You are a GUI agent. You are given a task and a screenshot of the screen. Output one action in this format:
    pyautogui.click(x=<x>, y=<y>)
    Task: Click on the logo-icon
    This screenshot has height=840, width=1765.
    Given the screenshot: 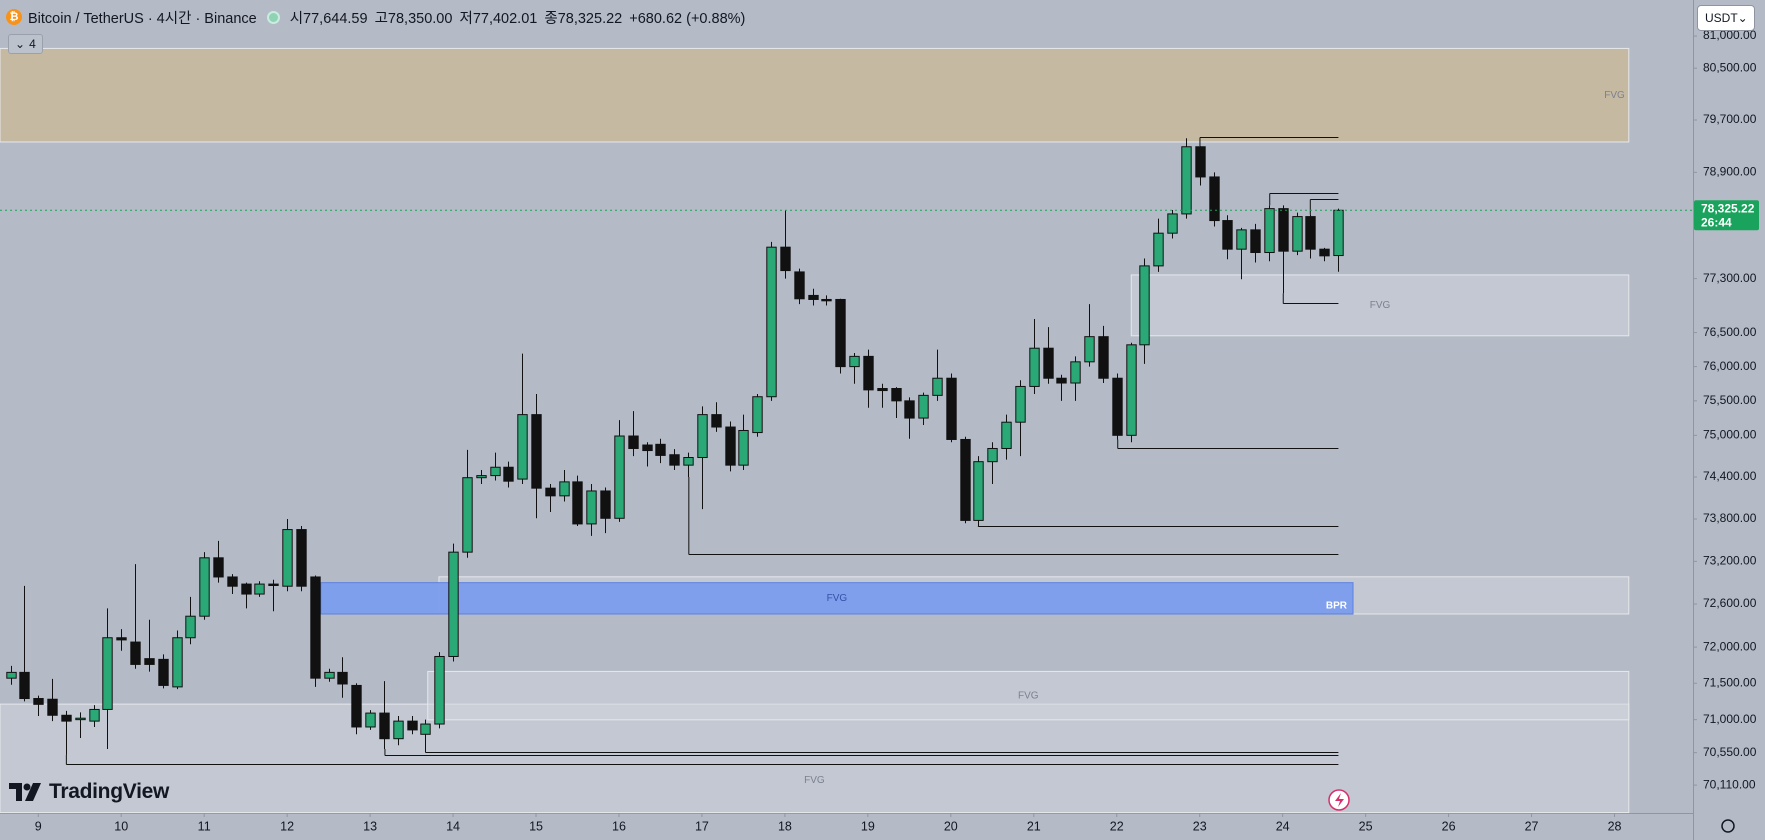 What is the action you would take?
    pyautogui.click(x=25, y=792)
    